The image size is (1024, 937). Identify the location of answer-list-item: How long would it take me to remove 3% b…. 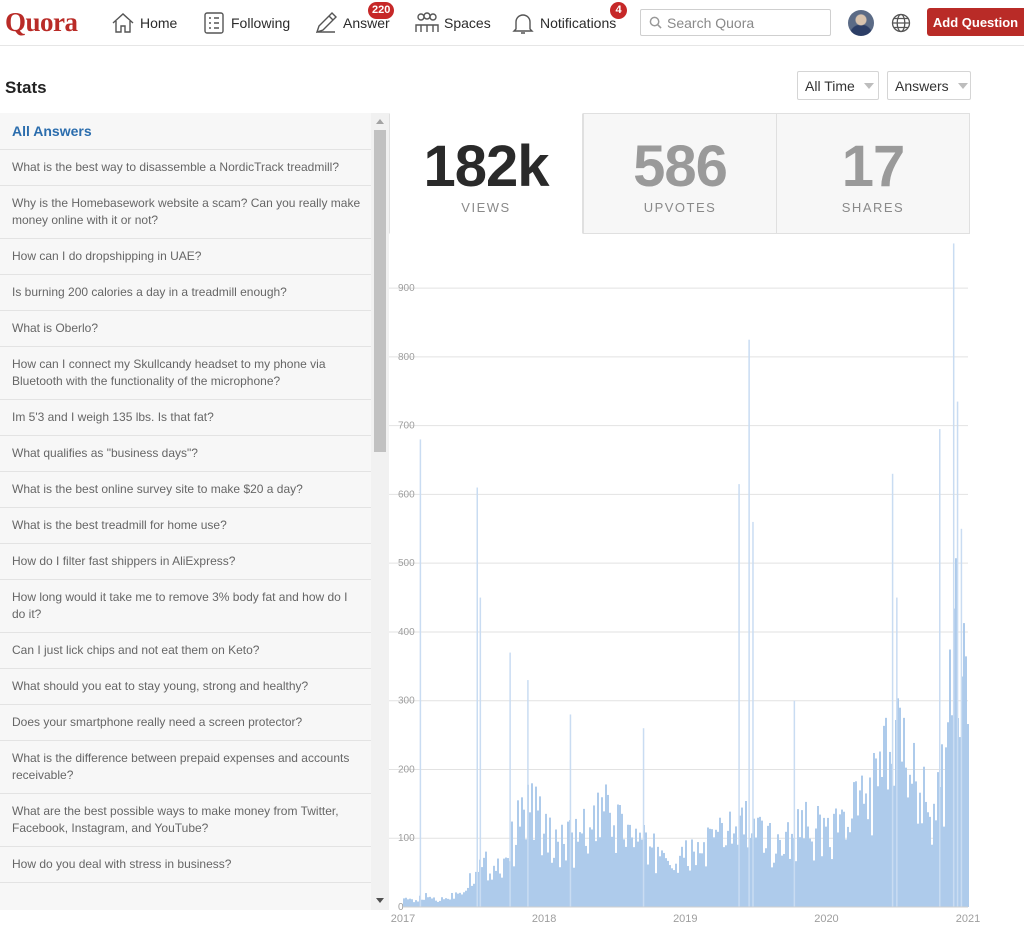
(185, 606).